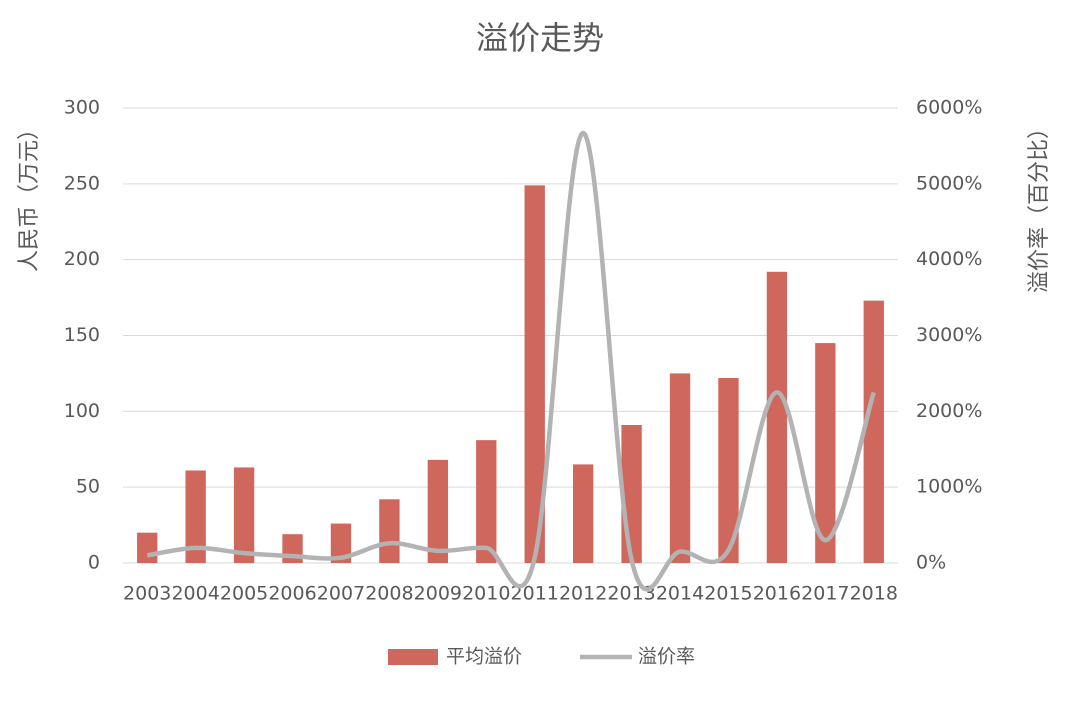  Describe the element at coordinates (540, 38) in the screenshot. I see `chart-title: 溢价走势` at that location.